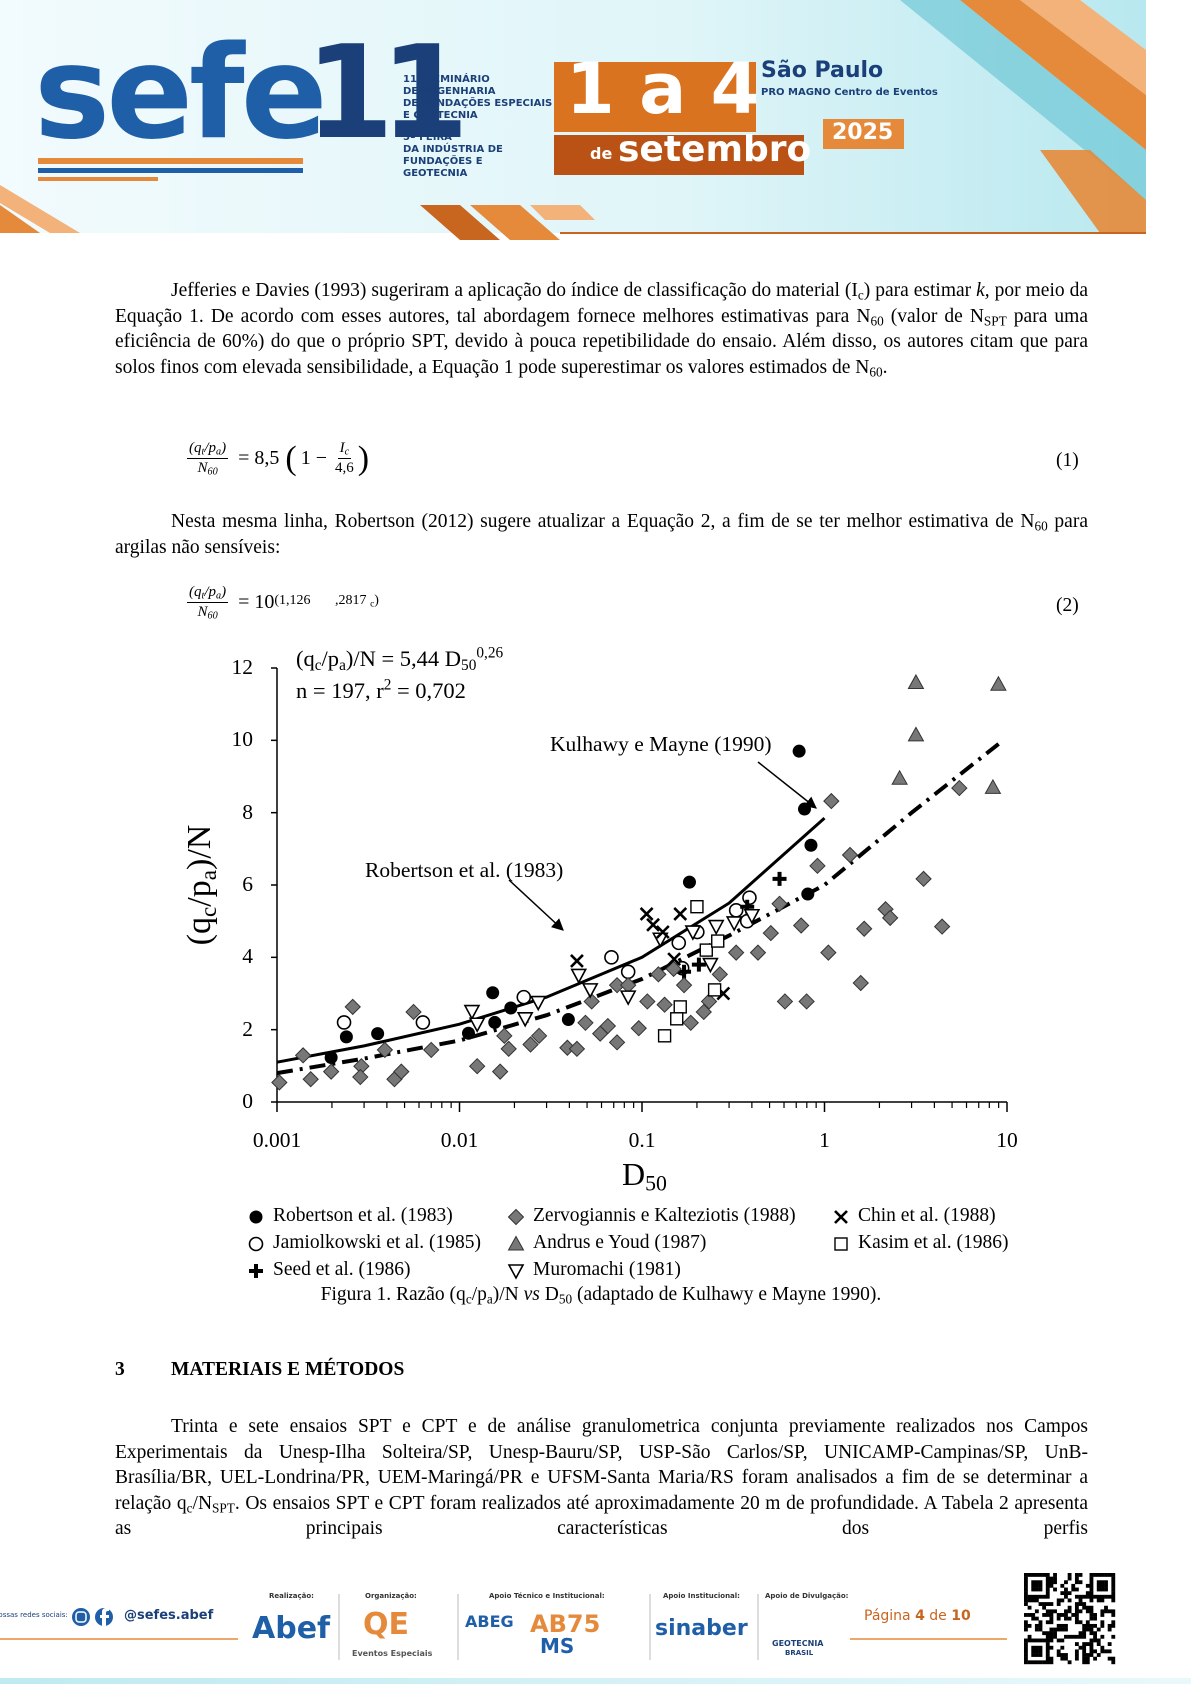 This screenshot has height=1684, width=1191. I want to click on text-sub: c, so click(208, 911).